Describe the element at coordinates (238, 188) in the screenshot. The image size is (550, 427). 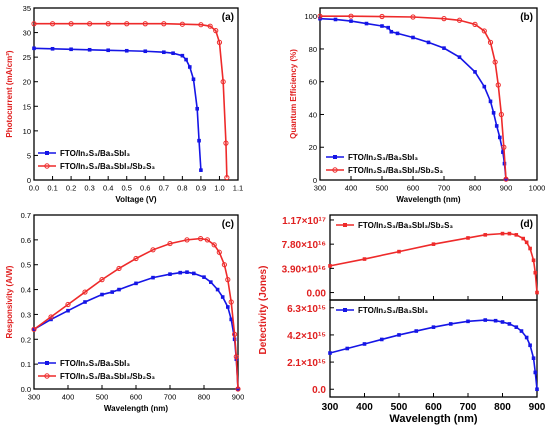
I see `x-tick-label: 1.1` at that location.